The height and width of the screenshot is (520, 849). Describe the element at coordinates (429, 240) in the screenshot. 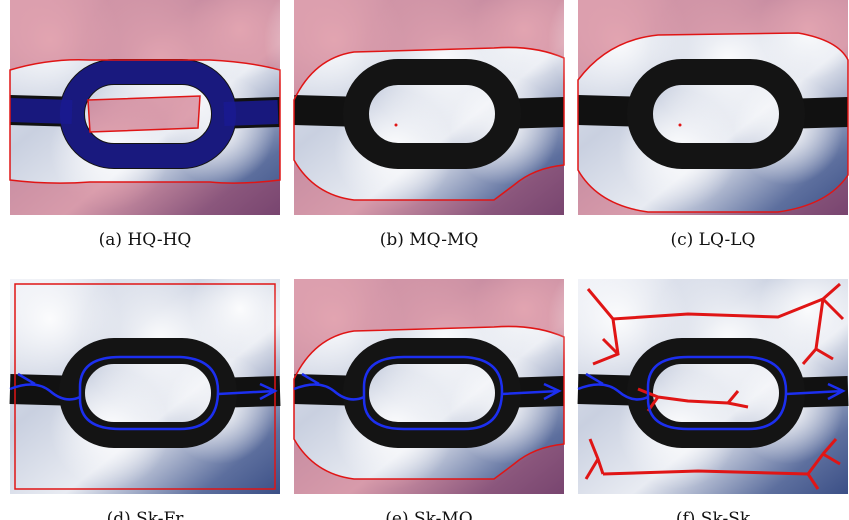

I see `caption: (b) MQ-MQ` at that location.